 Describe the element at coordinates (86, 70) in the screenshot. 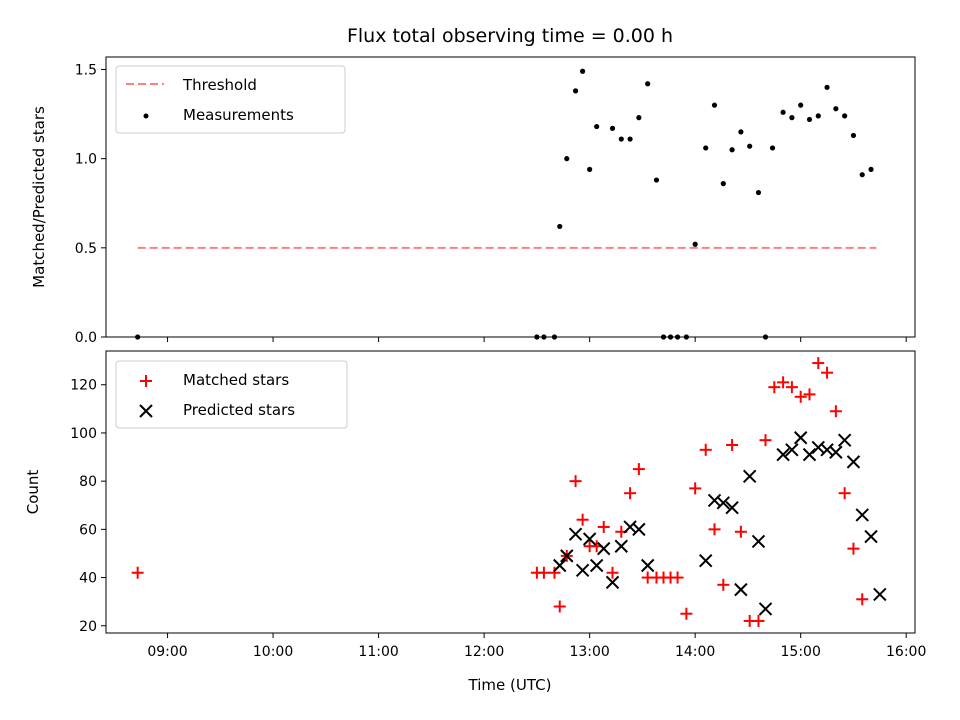

I see `top-y-tick-label: 1.5` at that location.